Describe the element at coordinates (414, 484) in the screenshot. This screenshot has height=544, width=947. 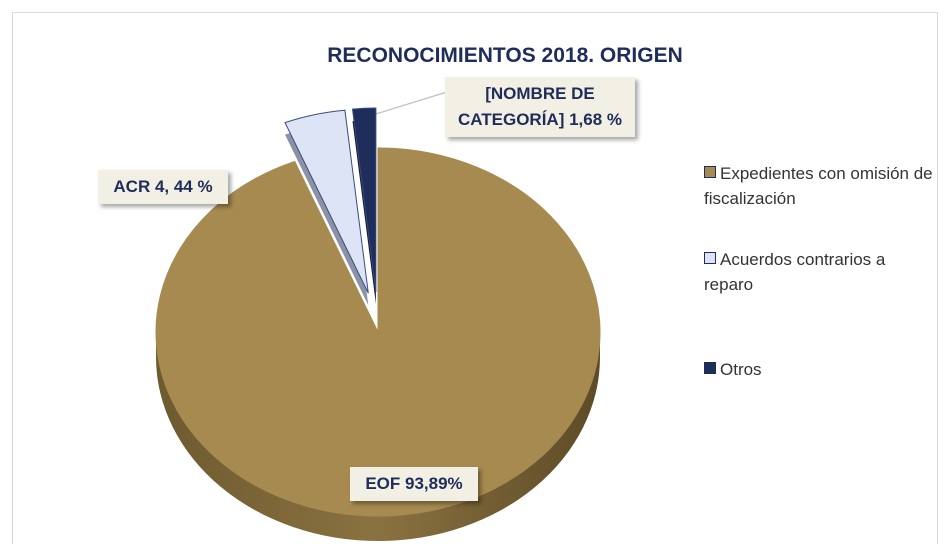
I see `data-label: EOF 93,89%` at that location.